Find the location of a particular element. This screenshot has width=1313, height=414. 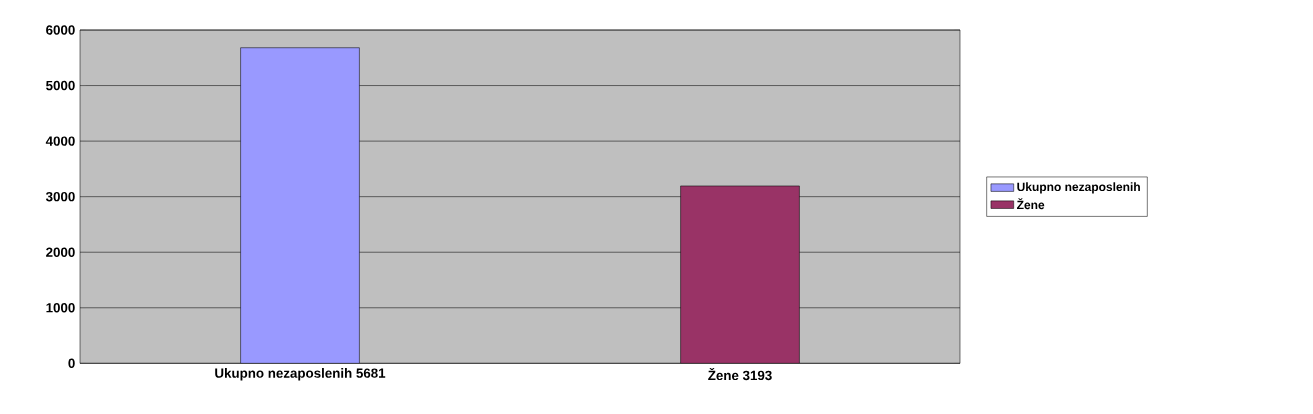

y-tick-label: 0 is located at coordinates (71, 363).